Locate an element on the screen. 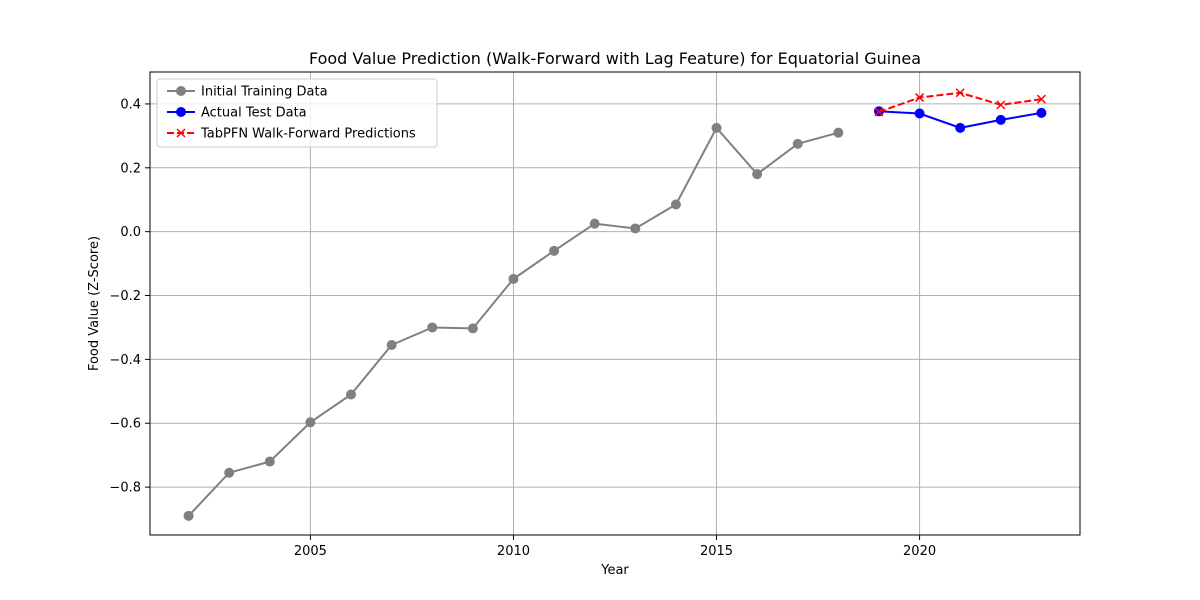  legend-entry: Actual Test Data is located at coordinates (237, 113).